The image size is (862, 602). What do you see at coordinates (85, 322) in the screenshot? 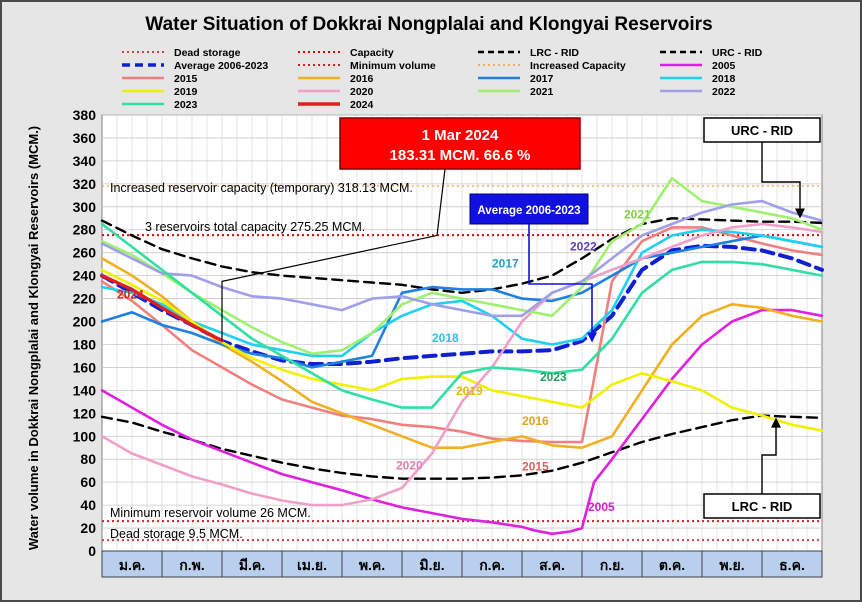
I see `y-tick-label: 200` at bounding box center [85, 322].